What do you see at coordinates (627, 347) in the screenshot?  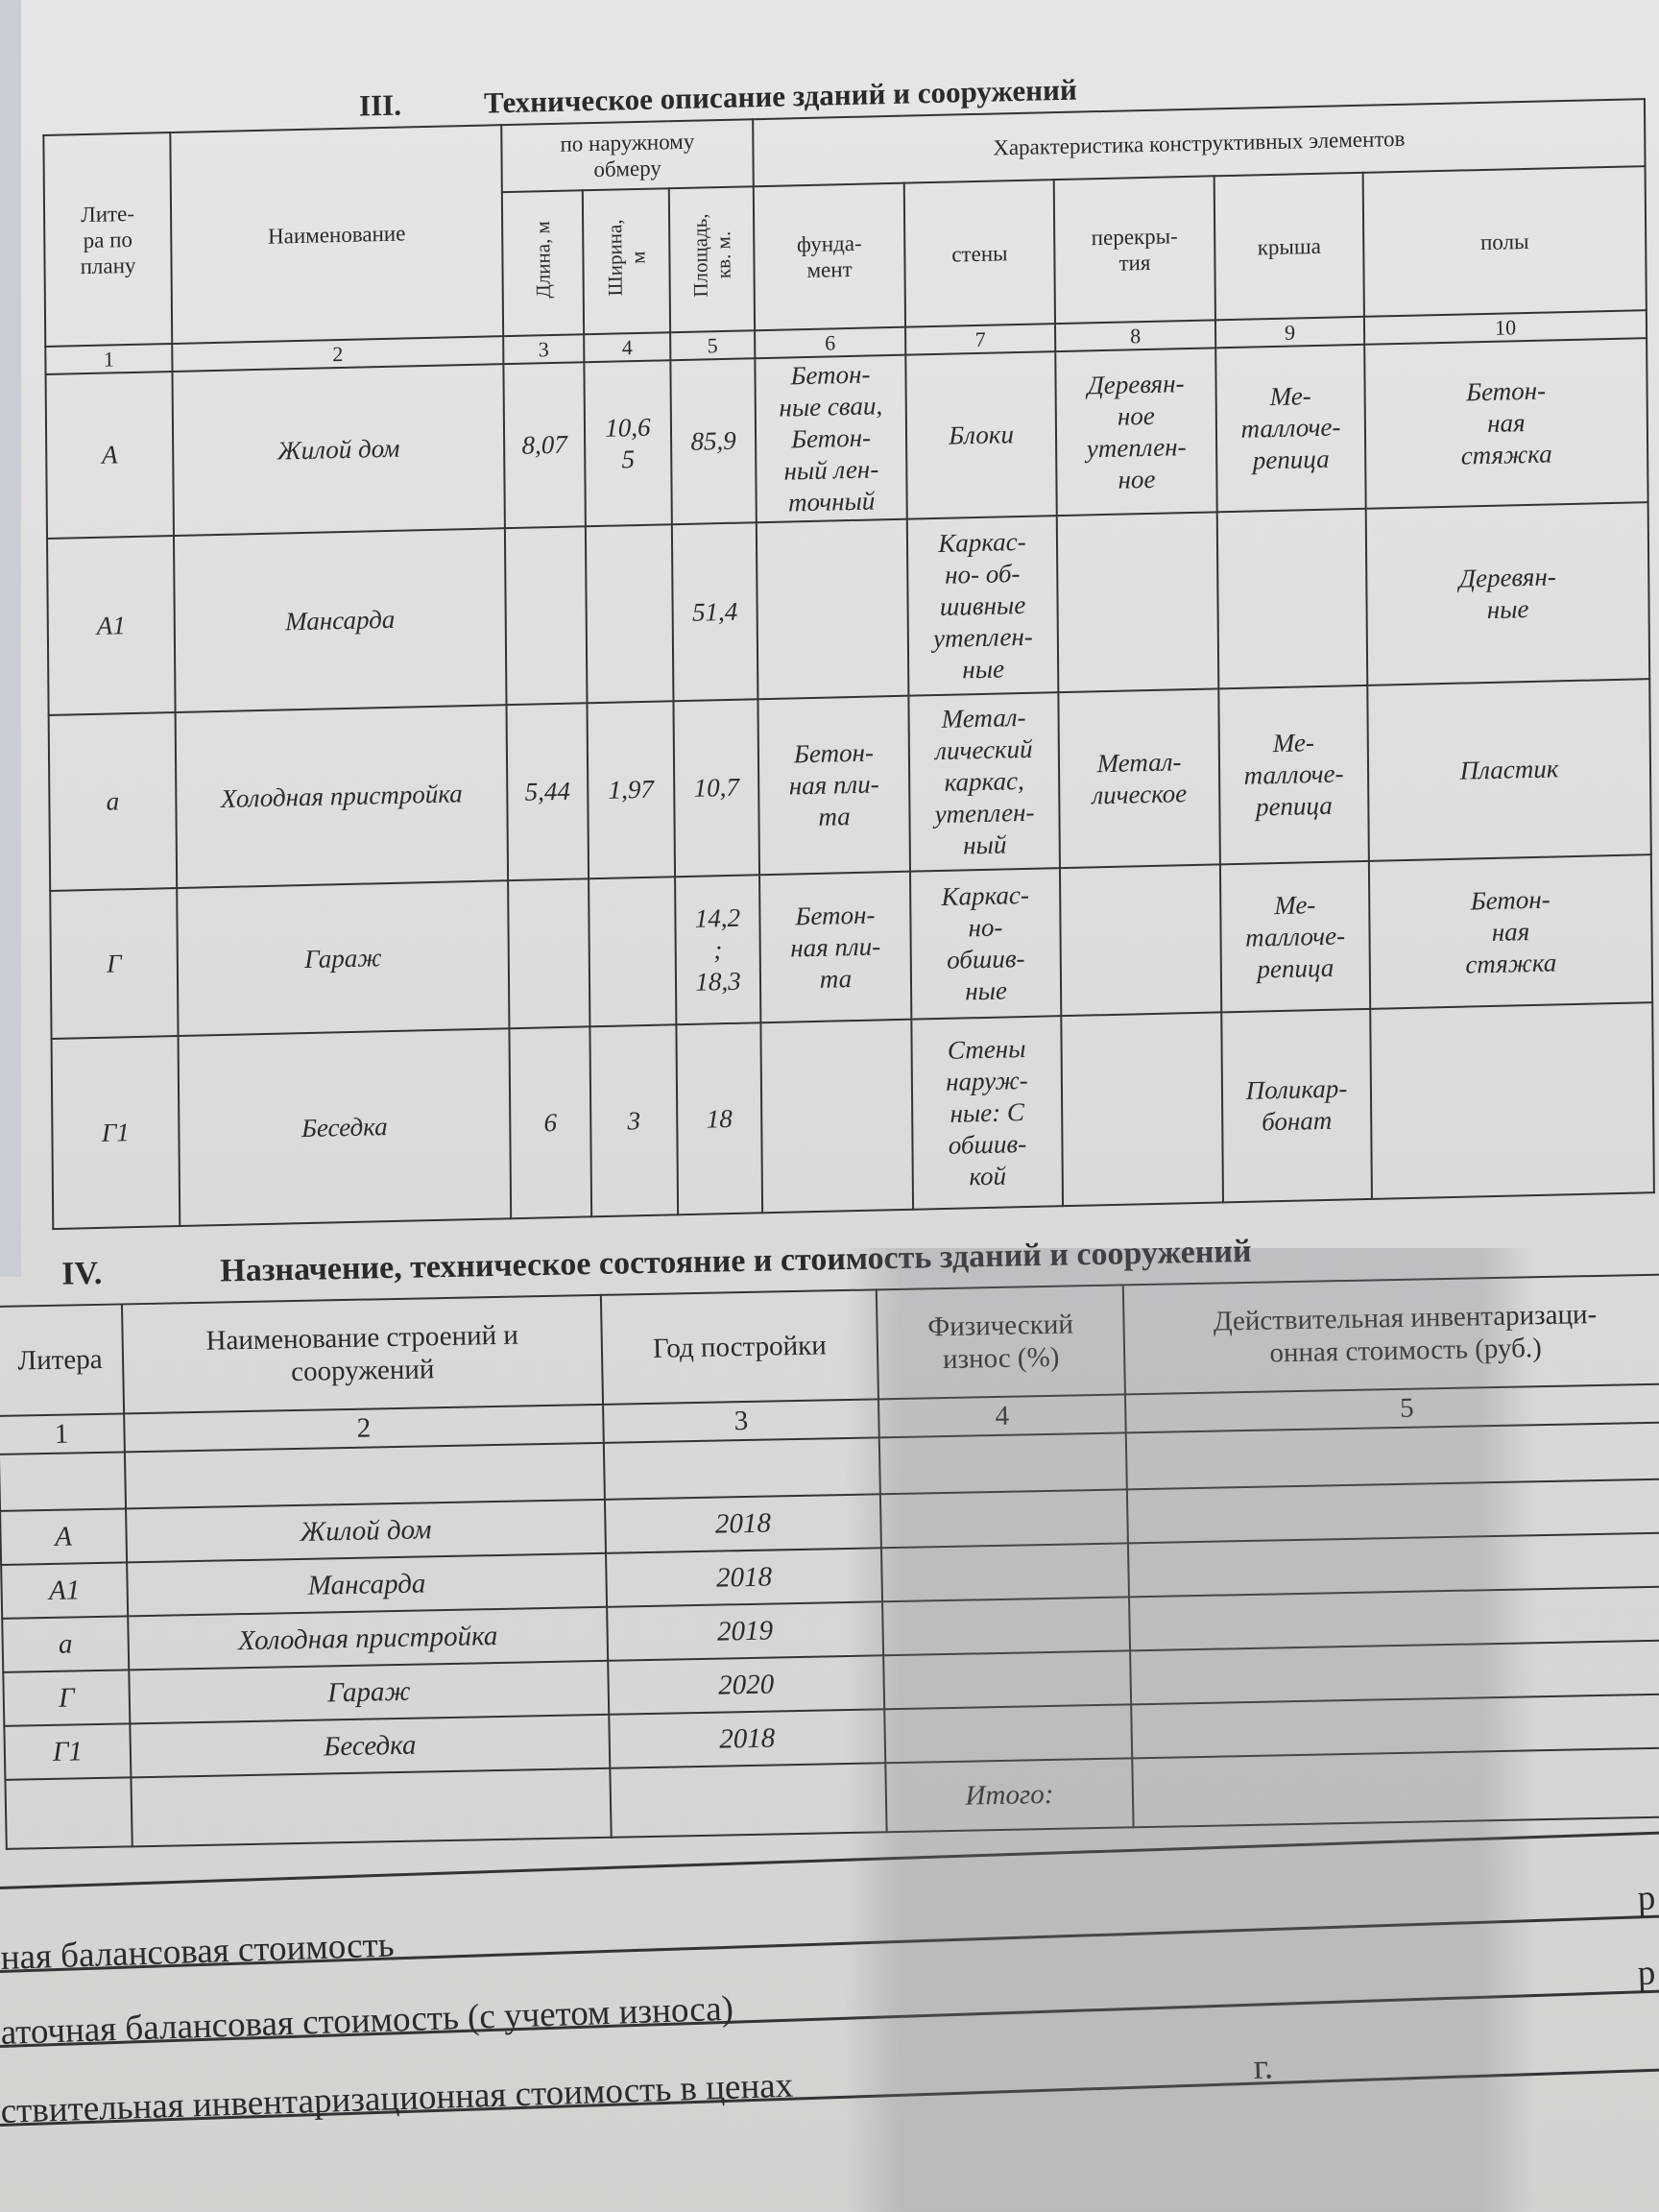 I see `column-number: 4` at bounding box center [627, 347].